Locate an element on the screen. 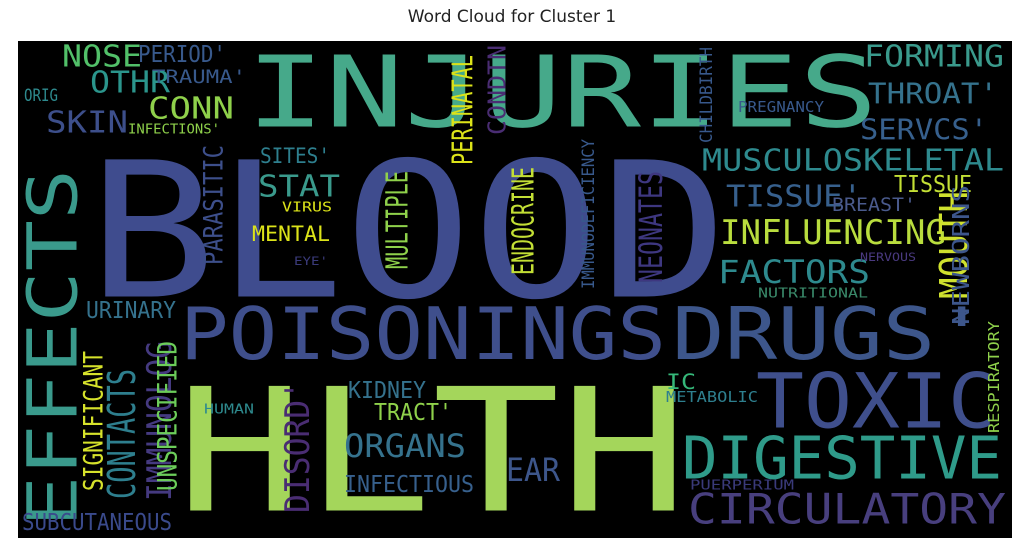 This screenshot has height=550, width=1024. word-sites: SITES' is located at coordinates (295, 156).